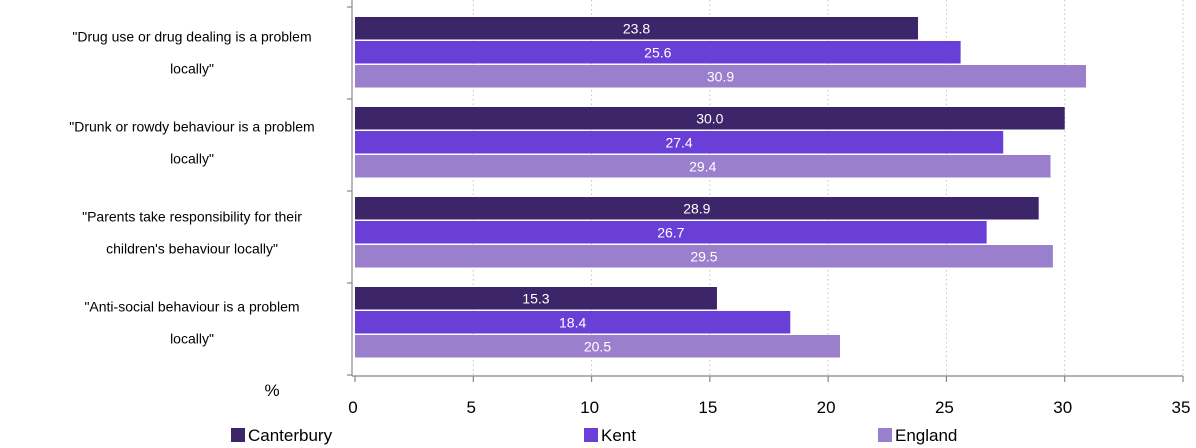  Describe the element at coordinates (290, 435) in the screenshot. I see `legend-label-canterbury: Canterbury` at that location.